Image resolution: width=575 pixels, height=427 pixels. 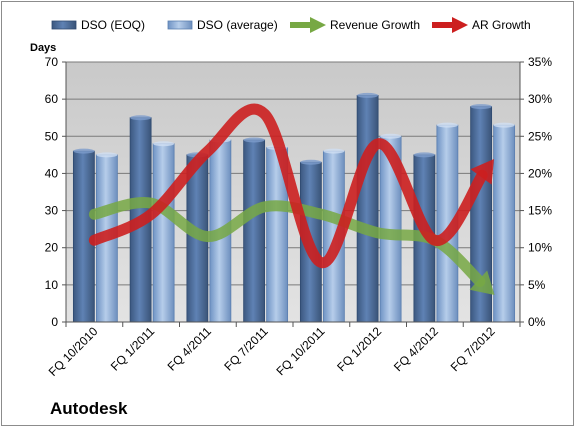 What do you see at coordinates (473, 349) in the screenshot?
I see `x-tick-label: FQ 7/2012` at bounding box center [473, 349].